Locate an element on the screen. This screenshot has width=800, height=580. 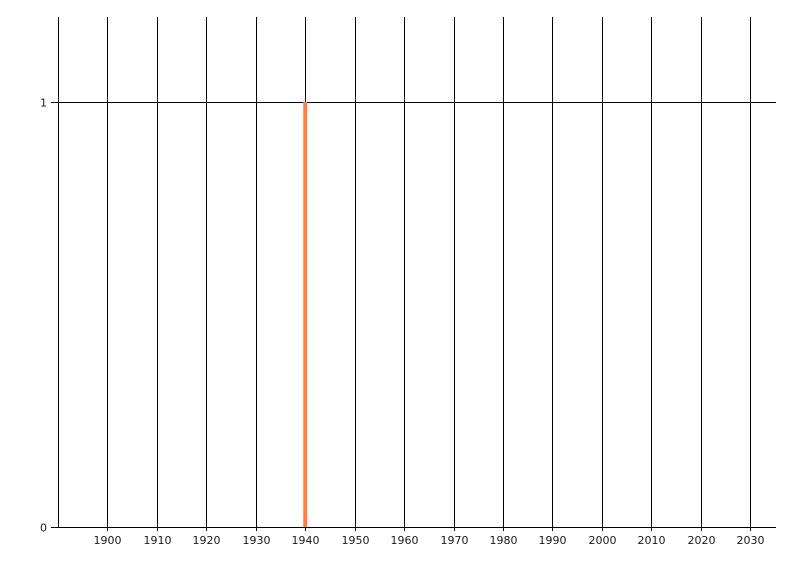
x-tick-label: 1980 is located at coordinates (504, 540).